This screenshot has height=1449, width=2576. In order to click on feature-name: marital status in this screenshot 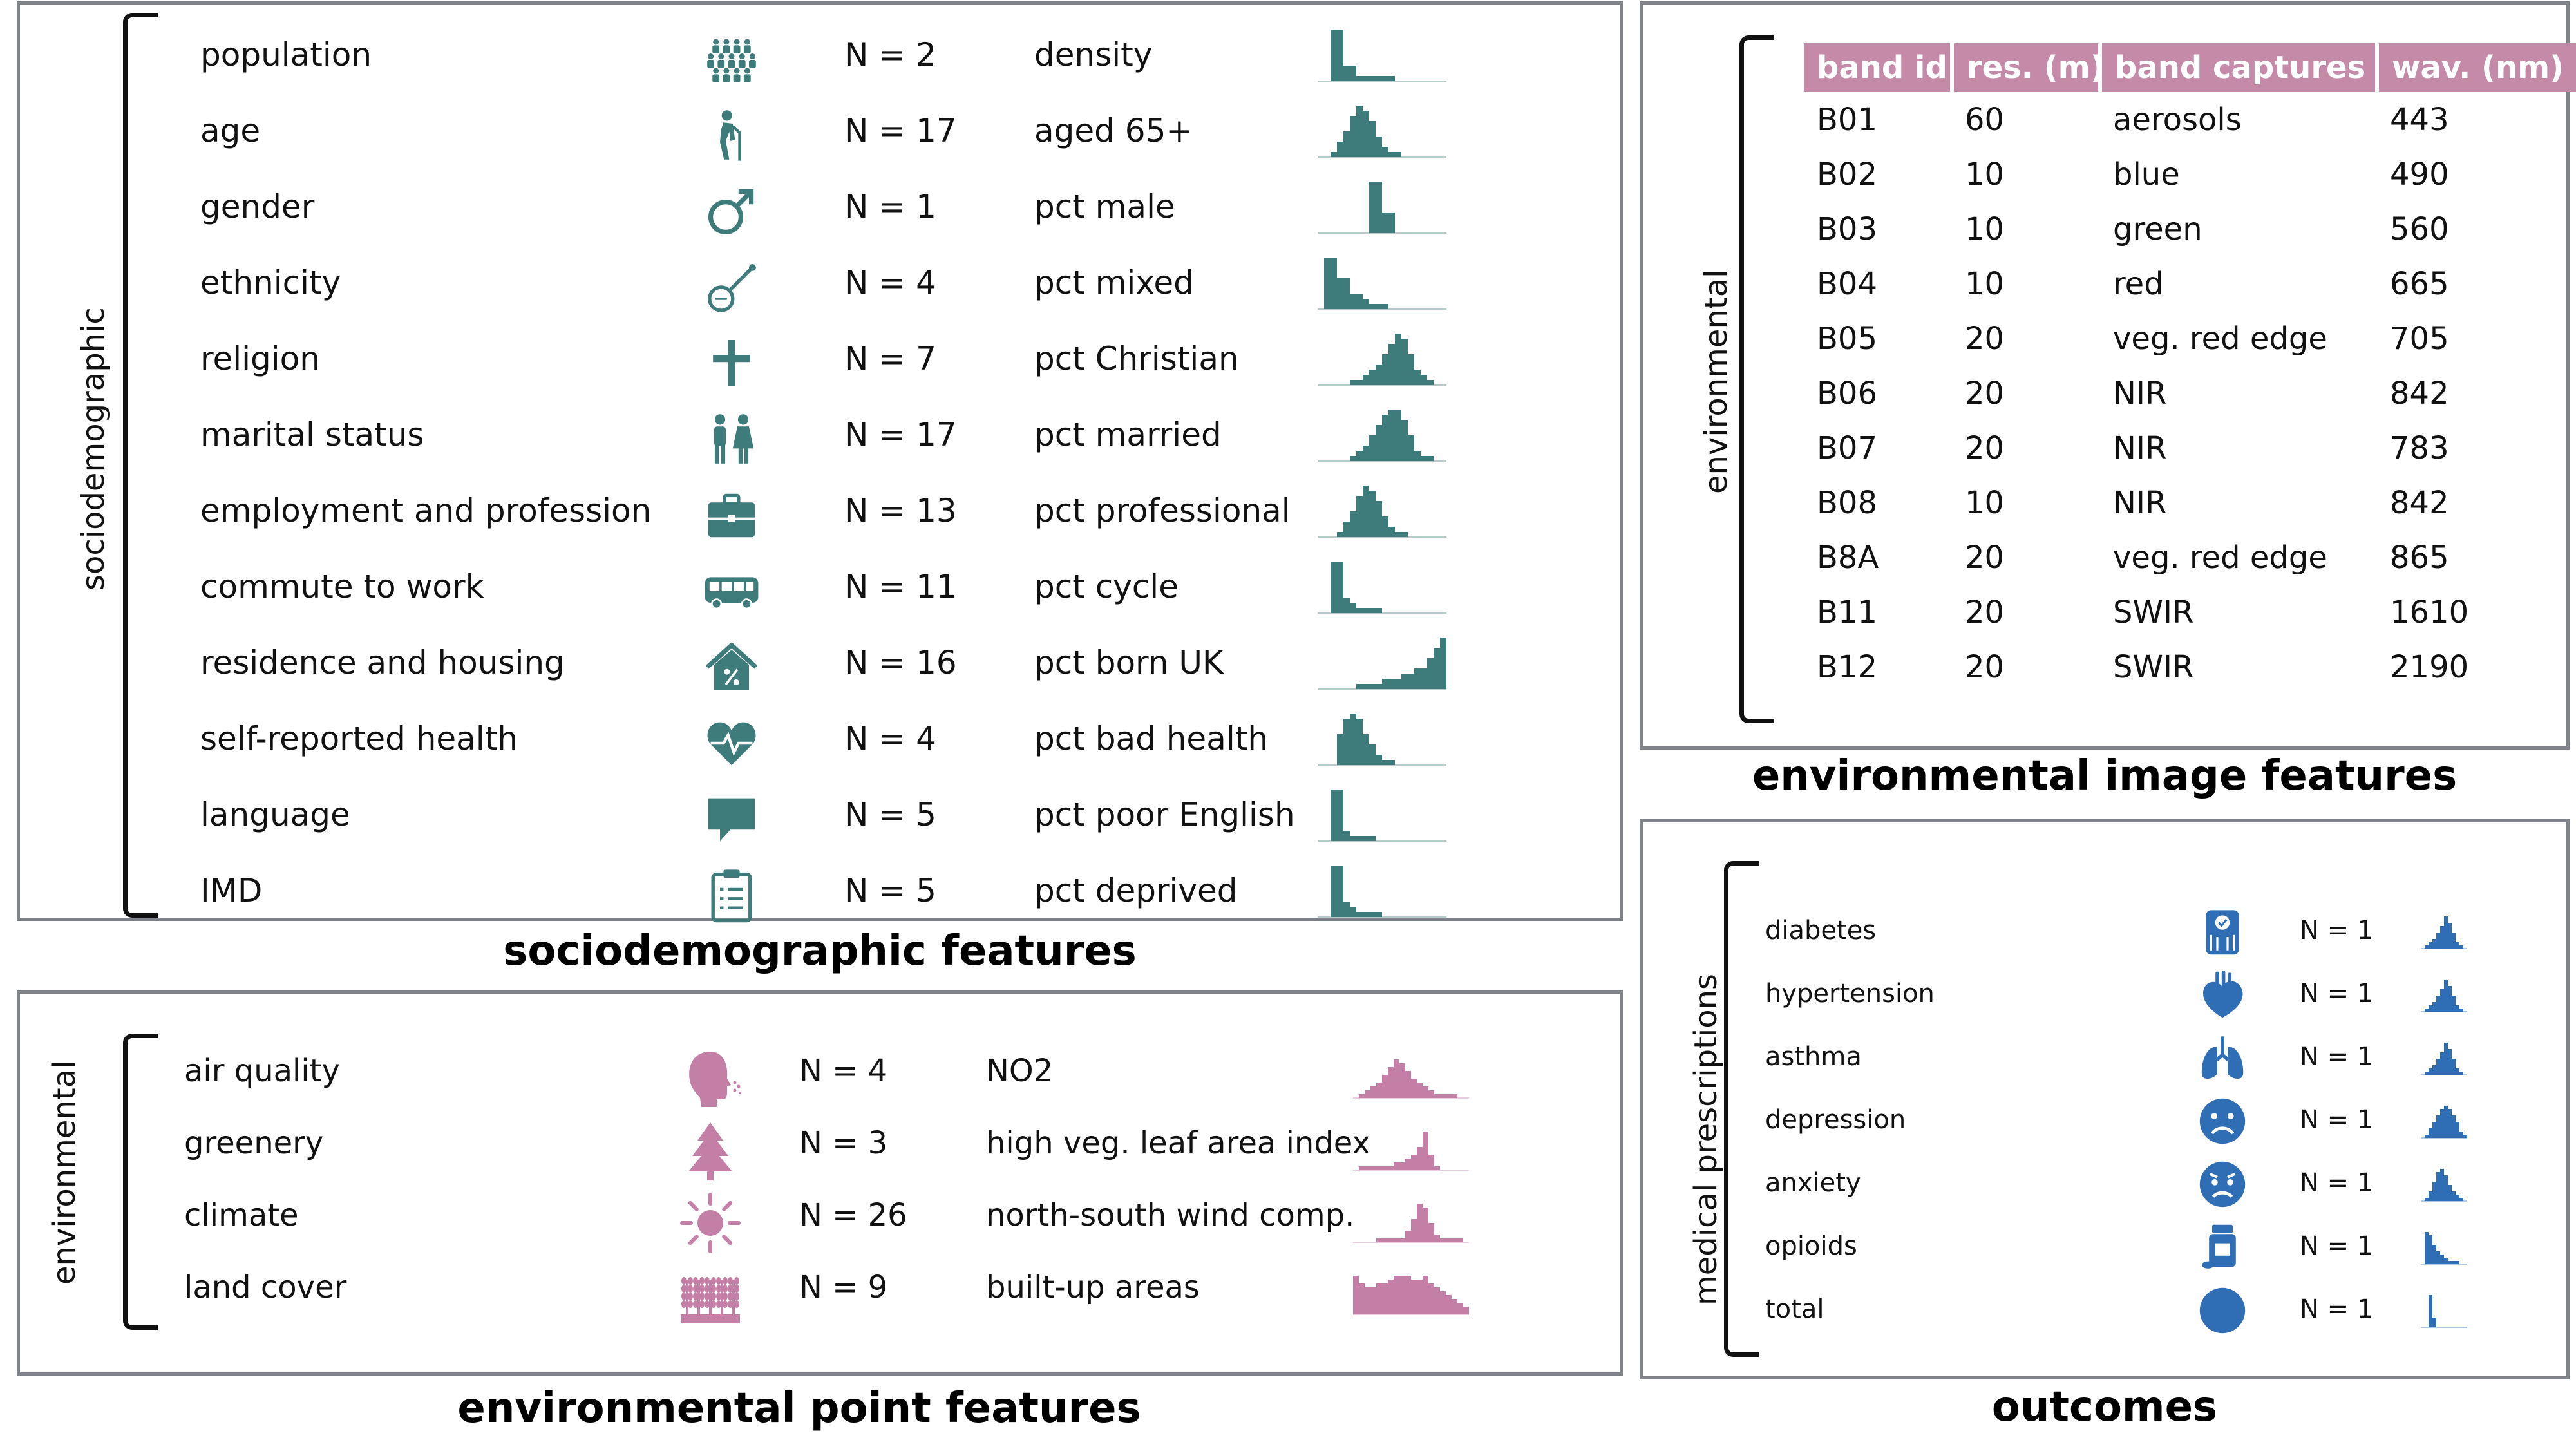, I will do `click(312, 434)`.